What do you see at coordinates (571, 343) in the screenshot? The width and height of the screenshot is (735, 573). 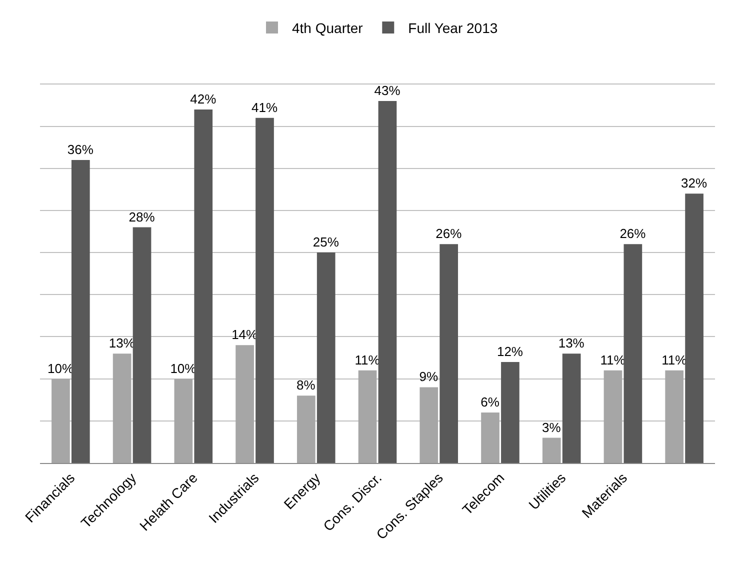 I see `data-label: 13%` at bounding box center [571, 343].